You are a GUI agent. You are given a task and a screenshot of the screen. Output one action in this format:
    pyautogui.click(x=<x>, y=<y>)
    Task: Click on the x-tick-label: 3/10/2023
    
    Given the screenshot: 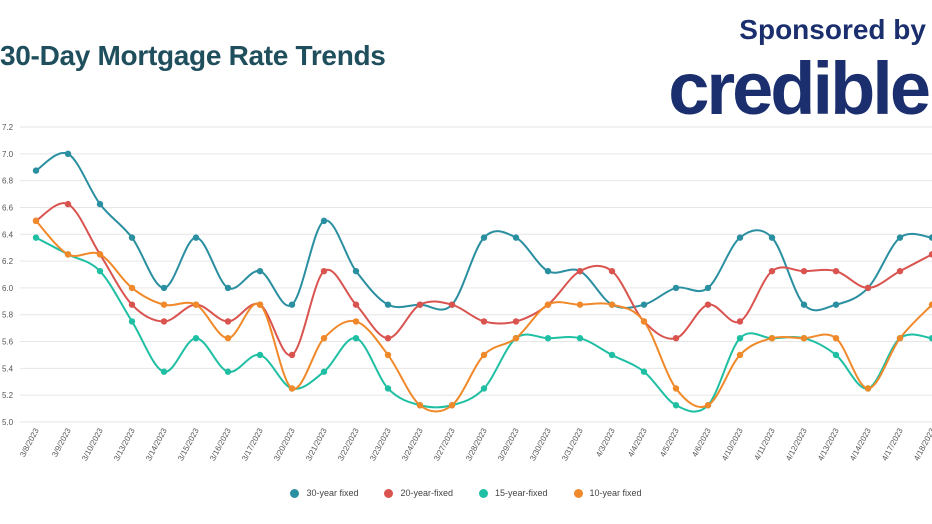 What is the action you would take?
    pyautogui.click(x=92, y=444)
    